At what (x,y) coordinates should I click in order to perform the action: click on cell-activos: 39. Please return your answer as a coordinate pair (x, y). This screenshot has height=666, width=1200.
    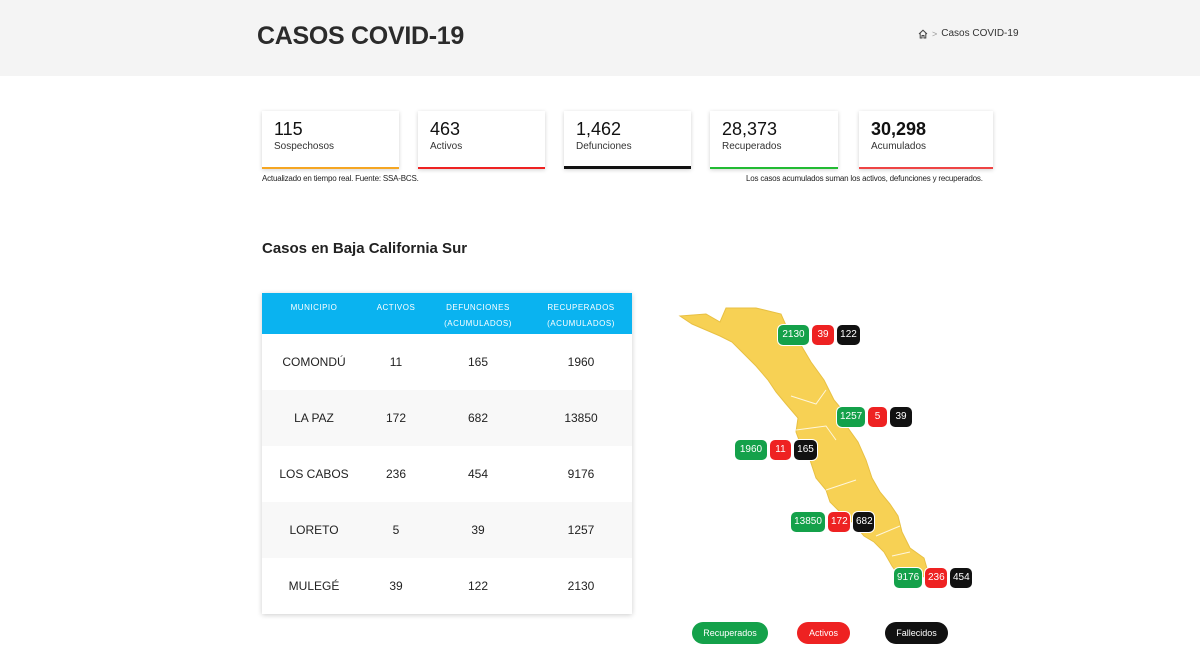
    Looking at the image, I should click on (396, 586).